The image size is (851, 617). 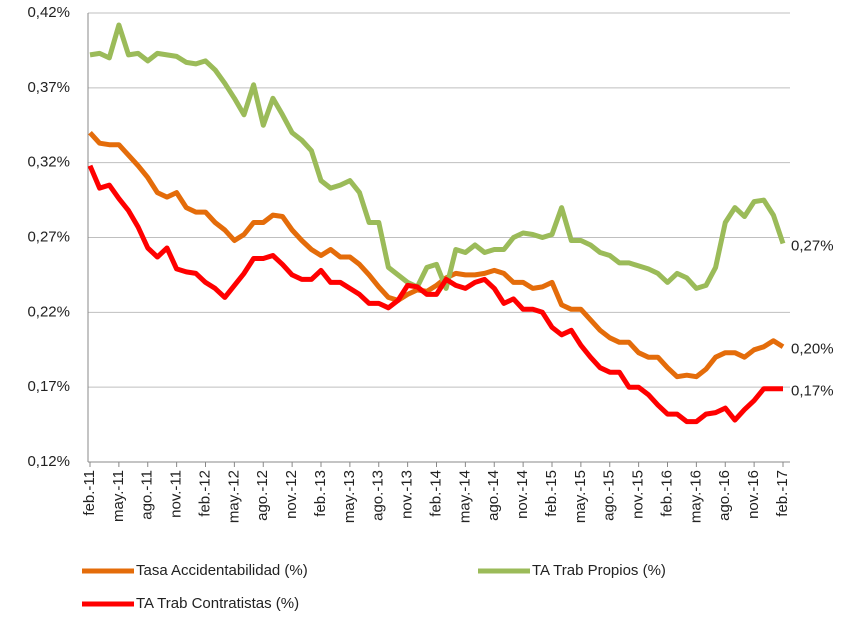 What do you see at coordinates (291, 494) in the screenshot?
I see `x-tick-label: nov.-12` at bounding box center [291, 494].